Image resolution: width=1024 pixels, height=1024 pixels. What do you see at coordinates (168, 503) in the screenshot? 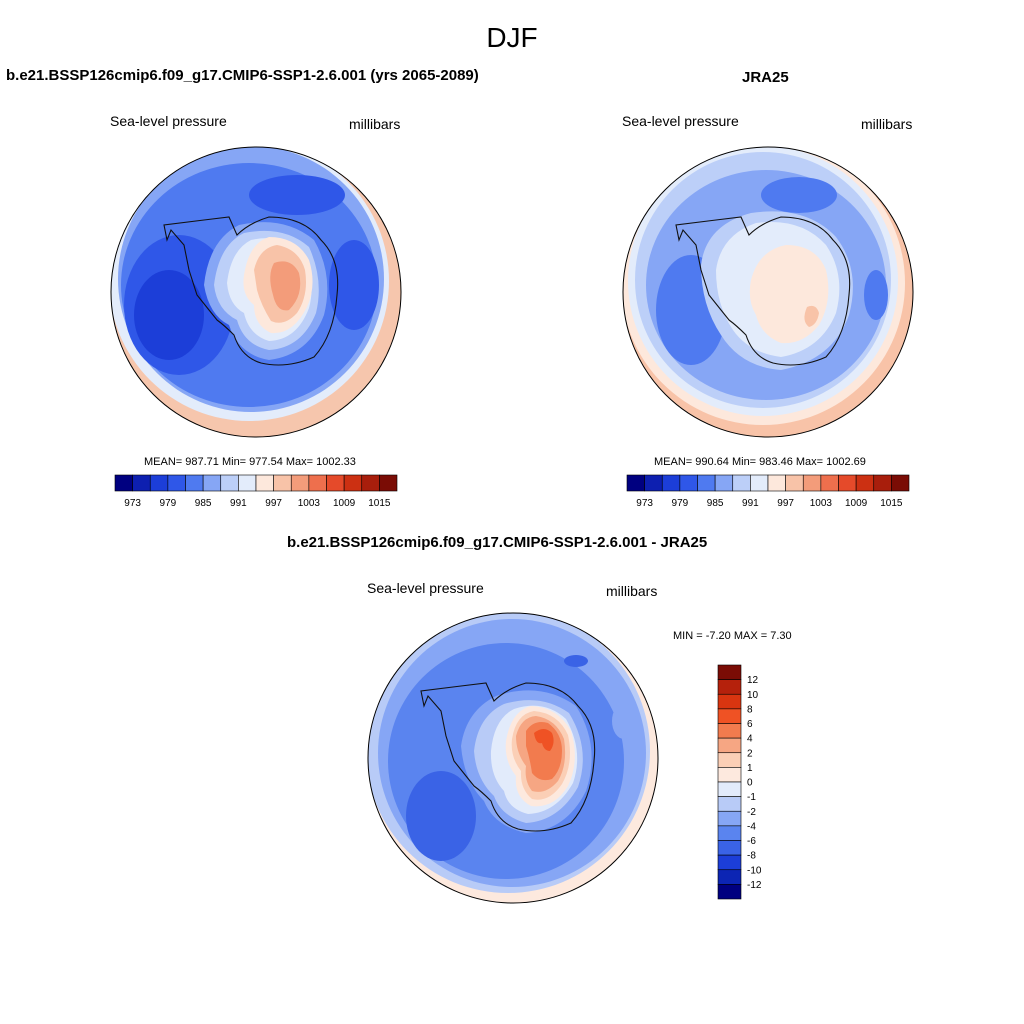
I see `panel-1-colorbar-label-1: 979` at bounding box center [168, 503].